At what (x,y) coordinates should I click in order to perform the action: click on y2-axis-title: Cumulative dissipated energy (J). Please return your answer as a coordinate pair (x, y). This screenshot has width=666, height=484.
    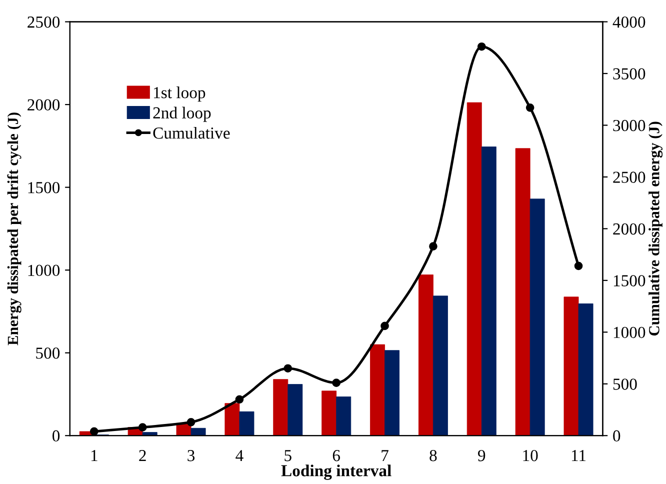
    Looking at the image, I should click on (655, 229).